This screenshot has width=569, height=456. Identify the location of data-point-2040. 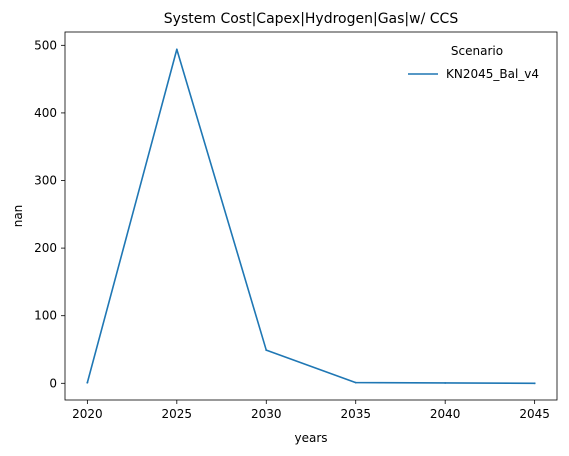
(445, 383).